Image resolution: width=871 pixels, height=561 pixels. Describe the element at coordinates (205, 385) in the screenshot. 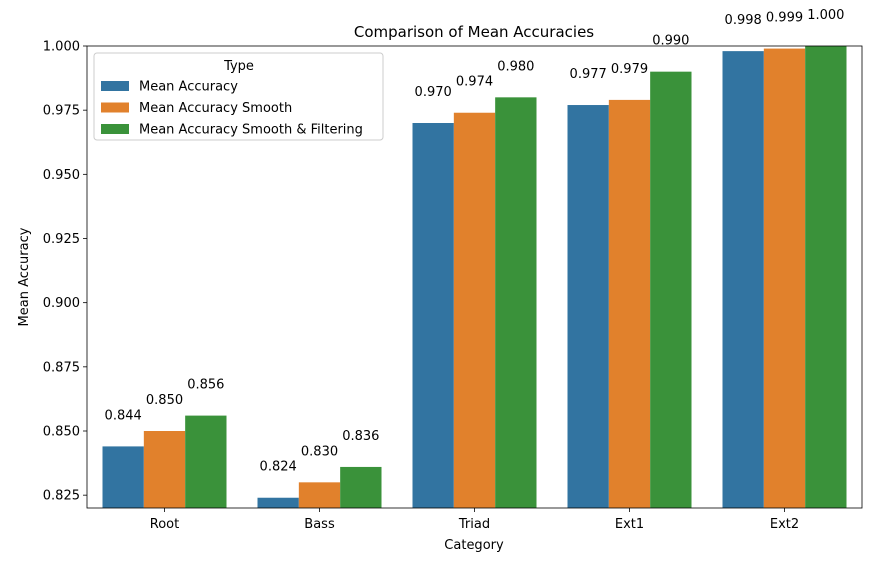

I see `data-label: 0.856` at that location.